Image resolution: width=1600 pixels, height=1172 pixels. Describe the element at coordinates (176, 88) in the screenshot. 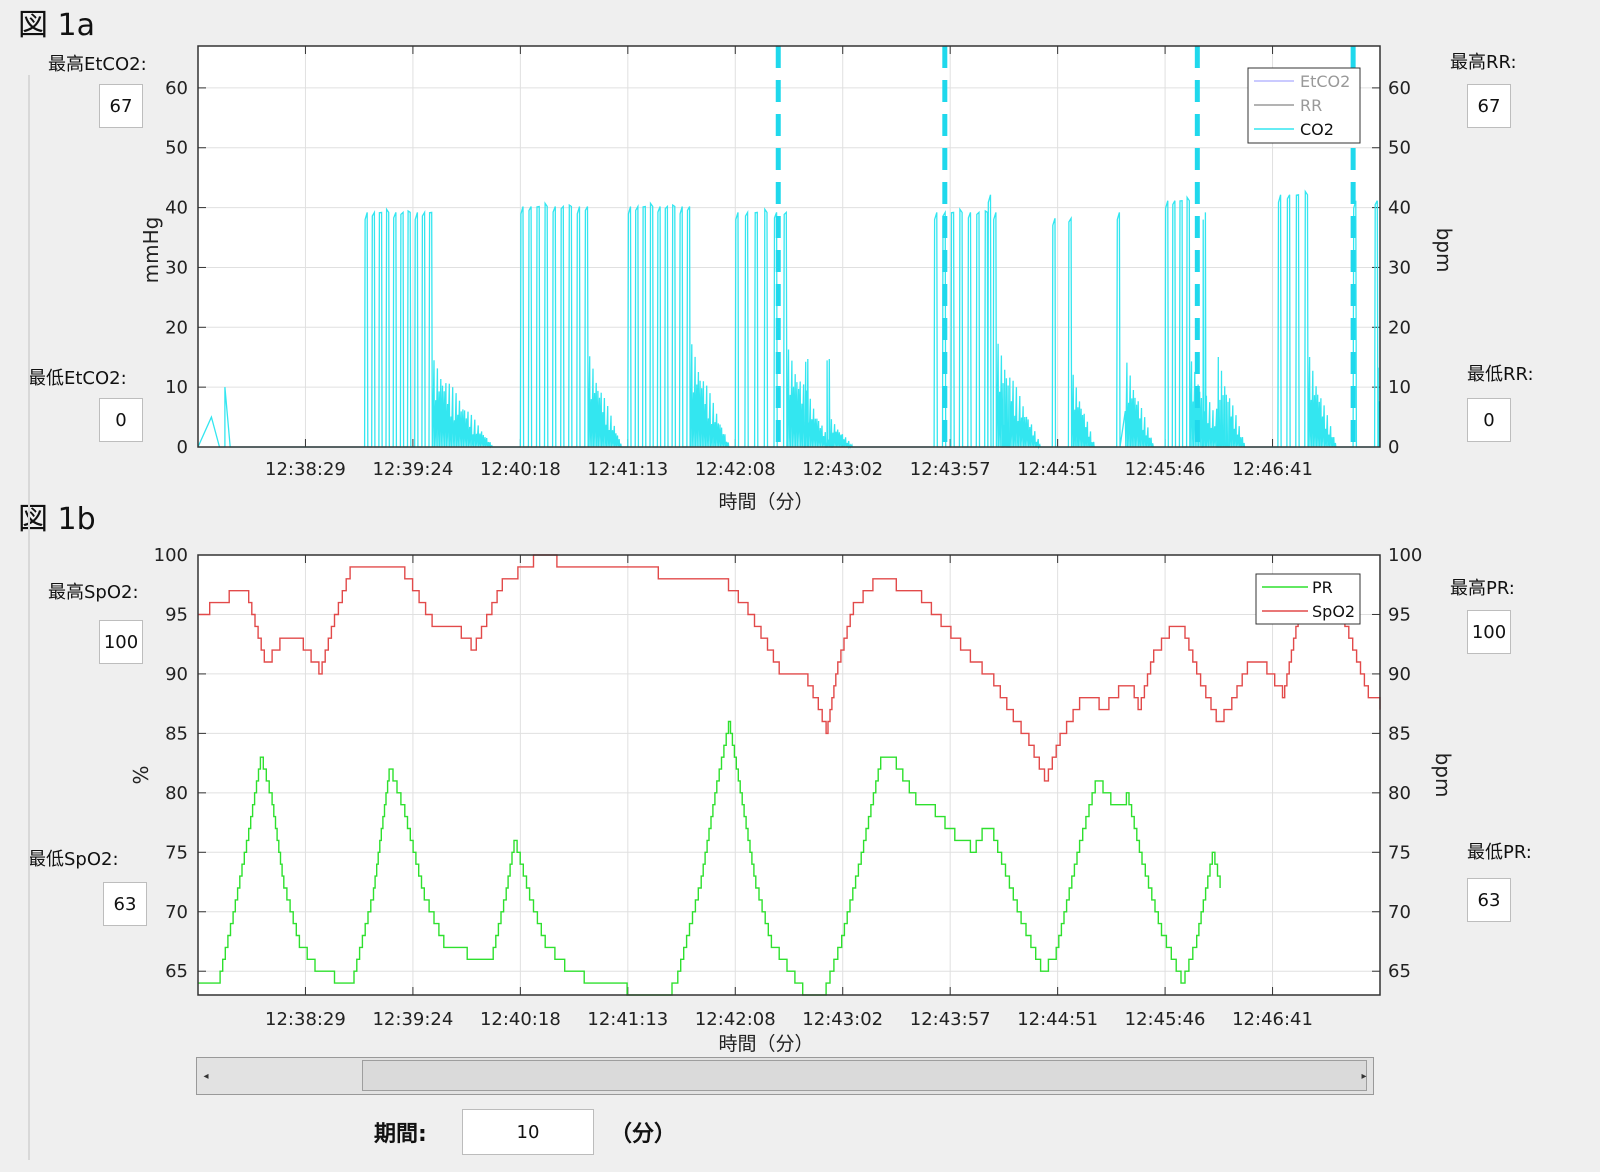

I see `co2-ytick-label: 60` at that location.